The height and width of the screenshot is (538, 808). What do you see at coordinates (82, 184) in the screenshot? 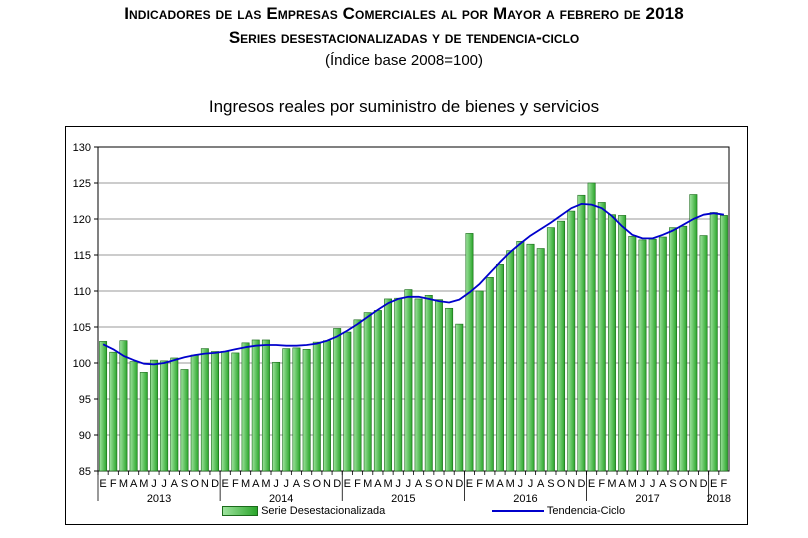
I see `y-tick-label: 125` at bounding box center [82, 184].